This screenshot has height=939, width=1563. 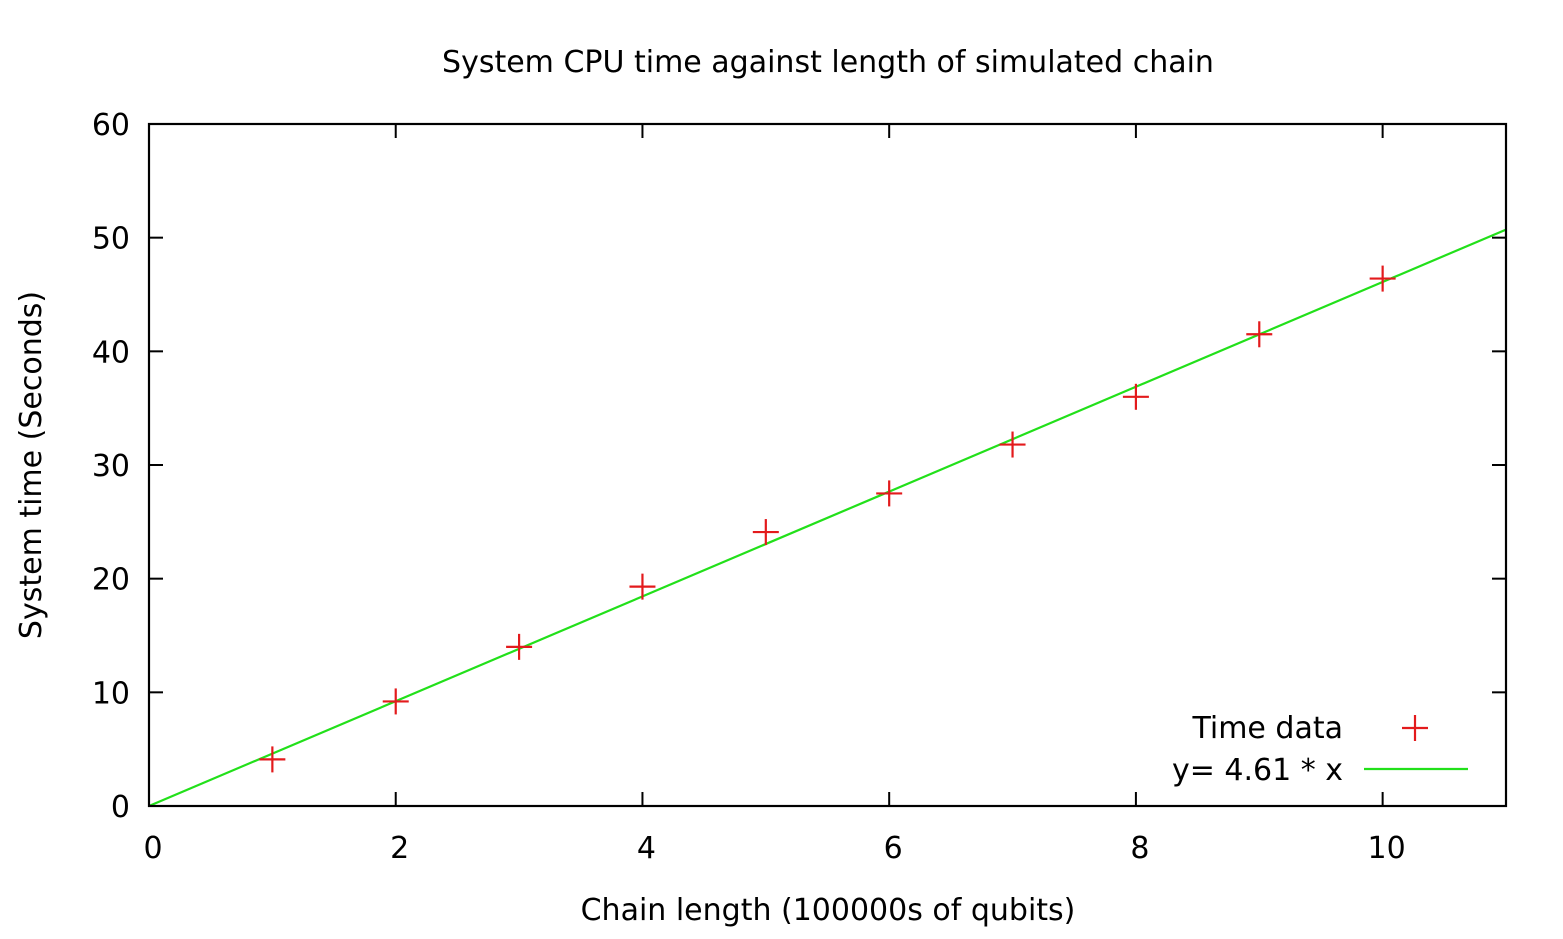 What do you see at coordinates (828, 910) in the screenshot?
I see `x-axis-label: Chain length (100000s of qubits)` at bounding box center [828, 910].